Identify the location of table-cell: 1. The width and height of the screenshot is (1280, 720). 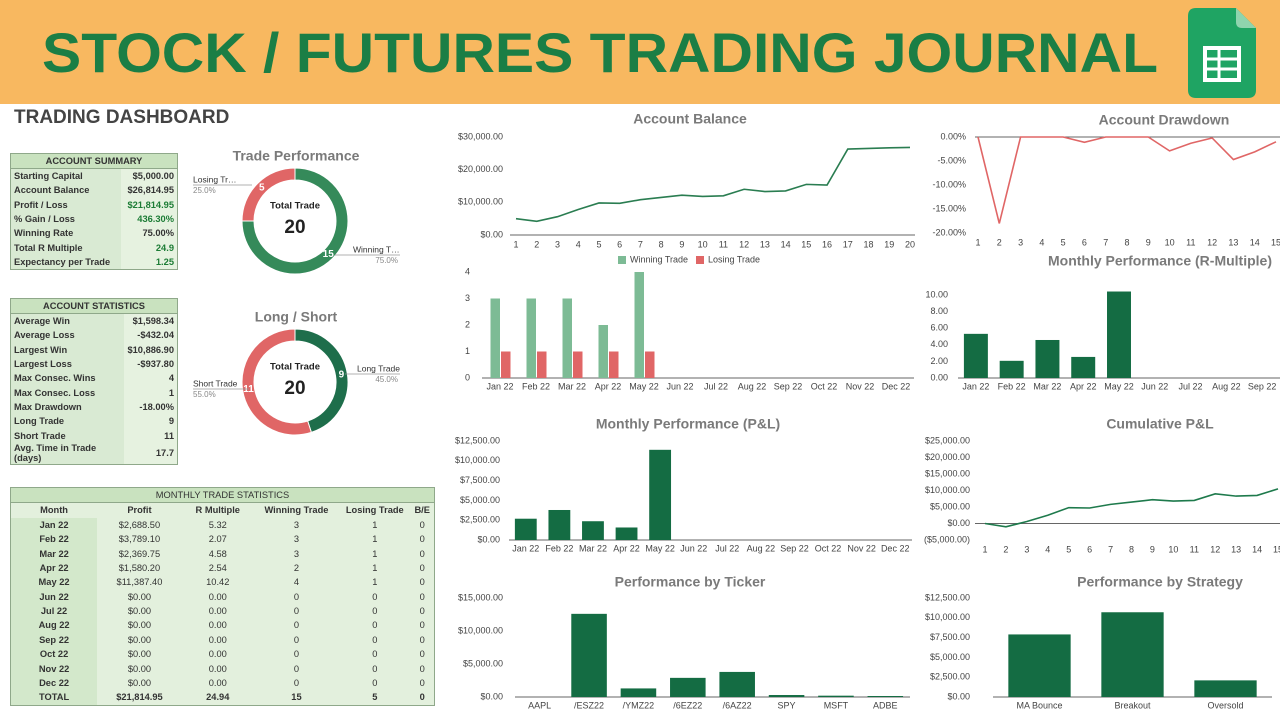
(375, 582).